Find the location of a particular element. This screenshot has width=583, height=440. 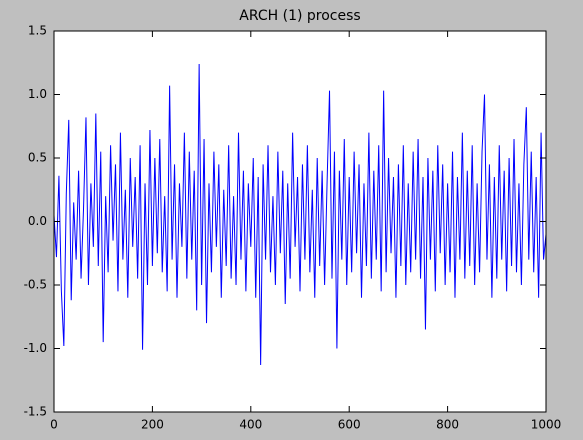

x-tick-label: 800 is located at coordinates (447, 425).